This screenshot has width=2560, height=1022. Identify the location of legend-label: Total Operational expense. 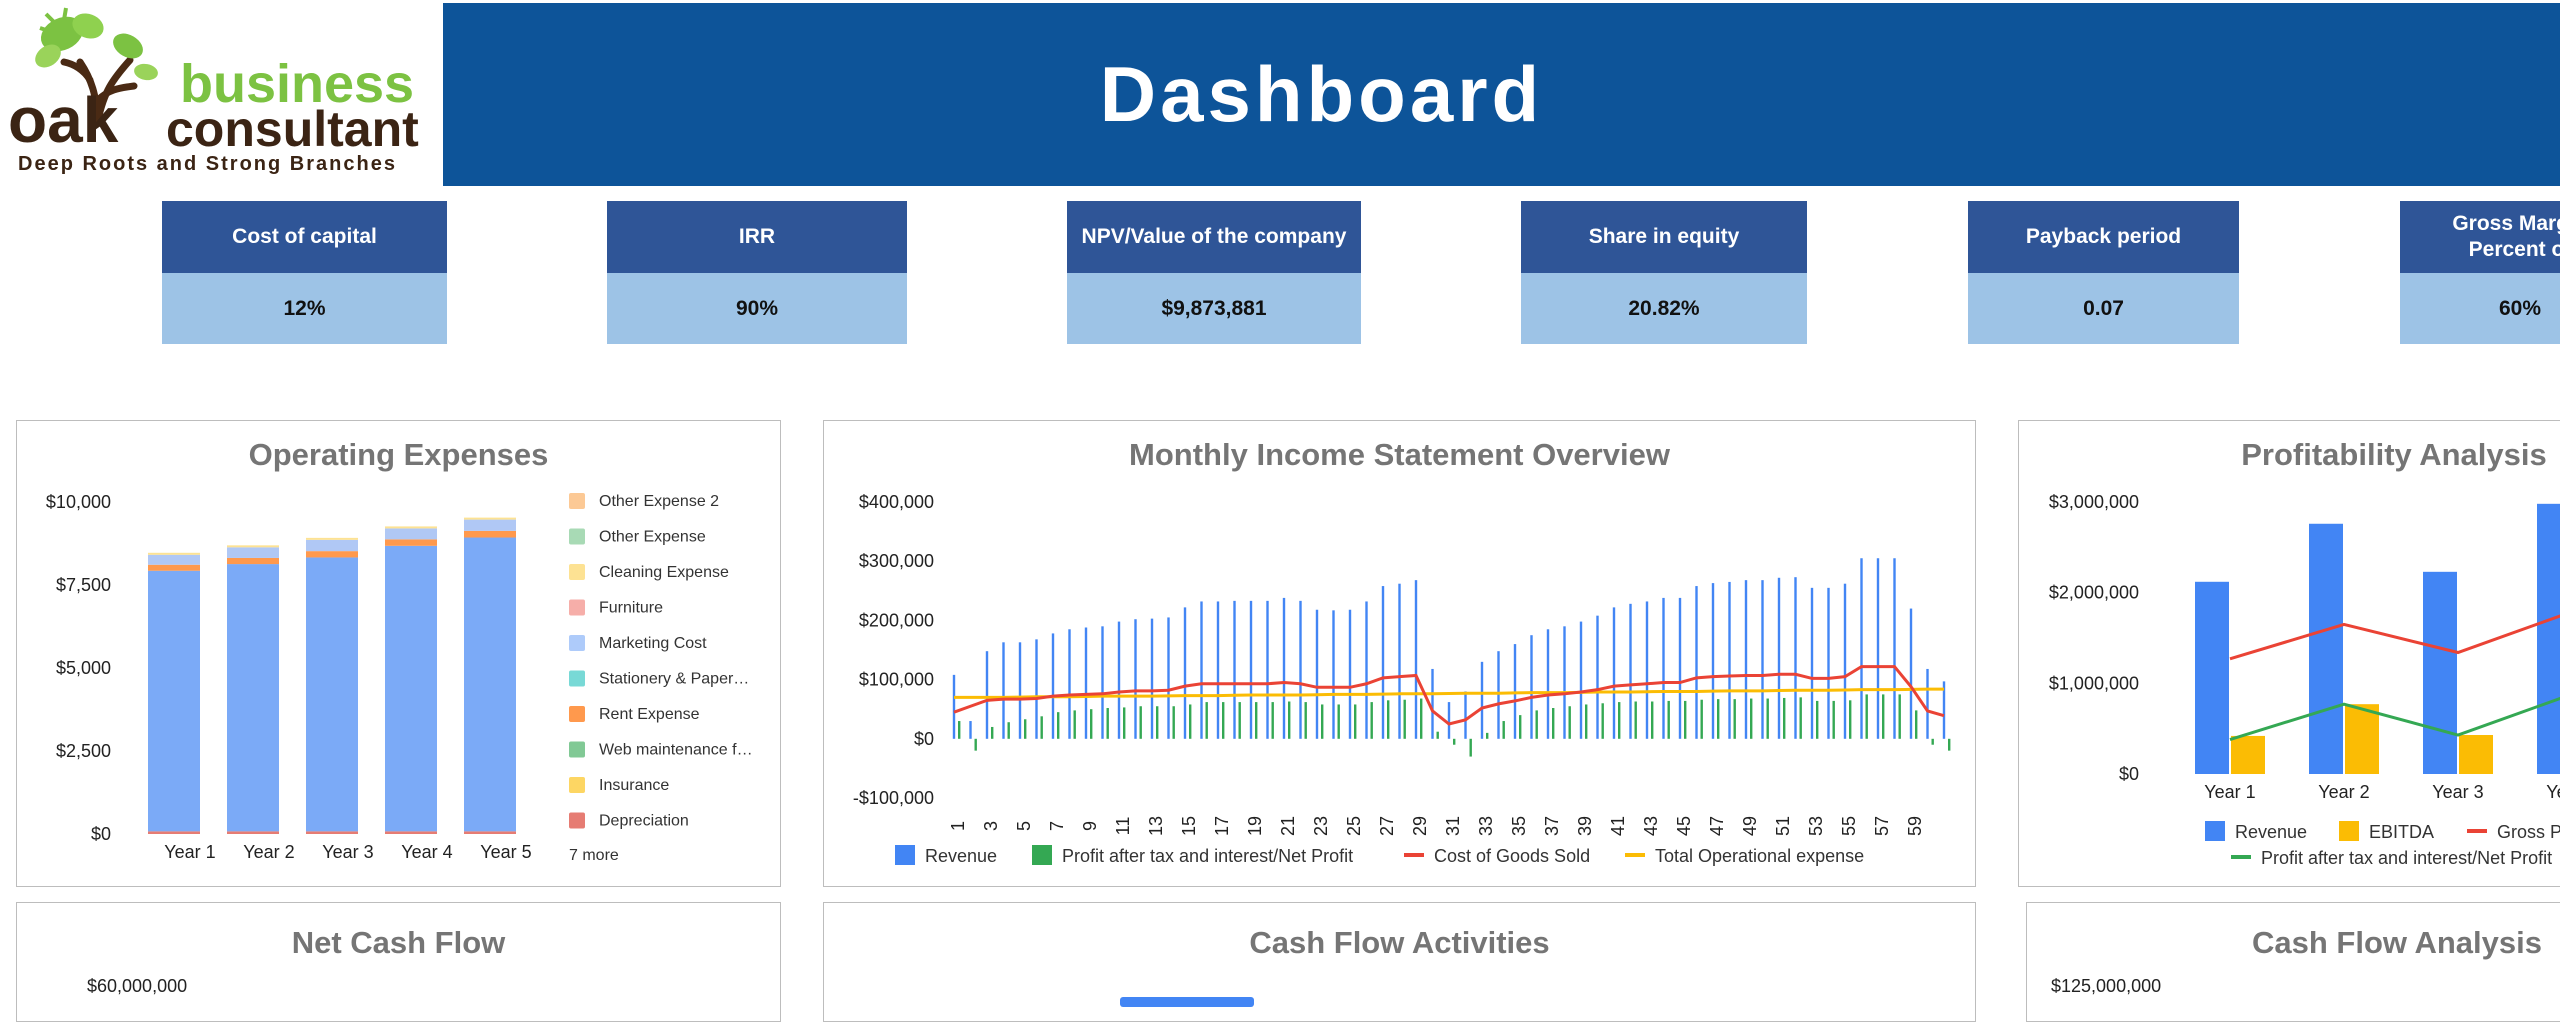
(1759, 856).